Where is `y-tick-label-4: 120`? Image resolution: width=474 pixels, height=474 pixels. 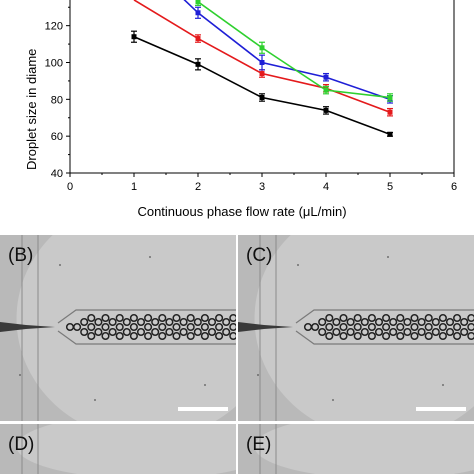 y-tick-label-4: 120 is located at coordinates (54, 27).